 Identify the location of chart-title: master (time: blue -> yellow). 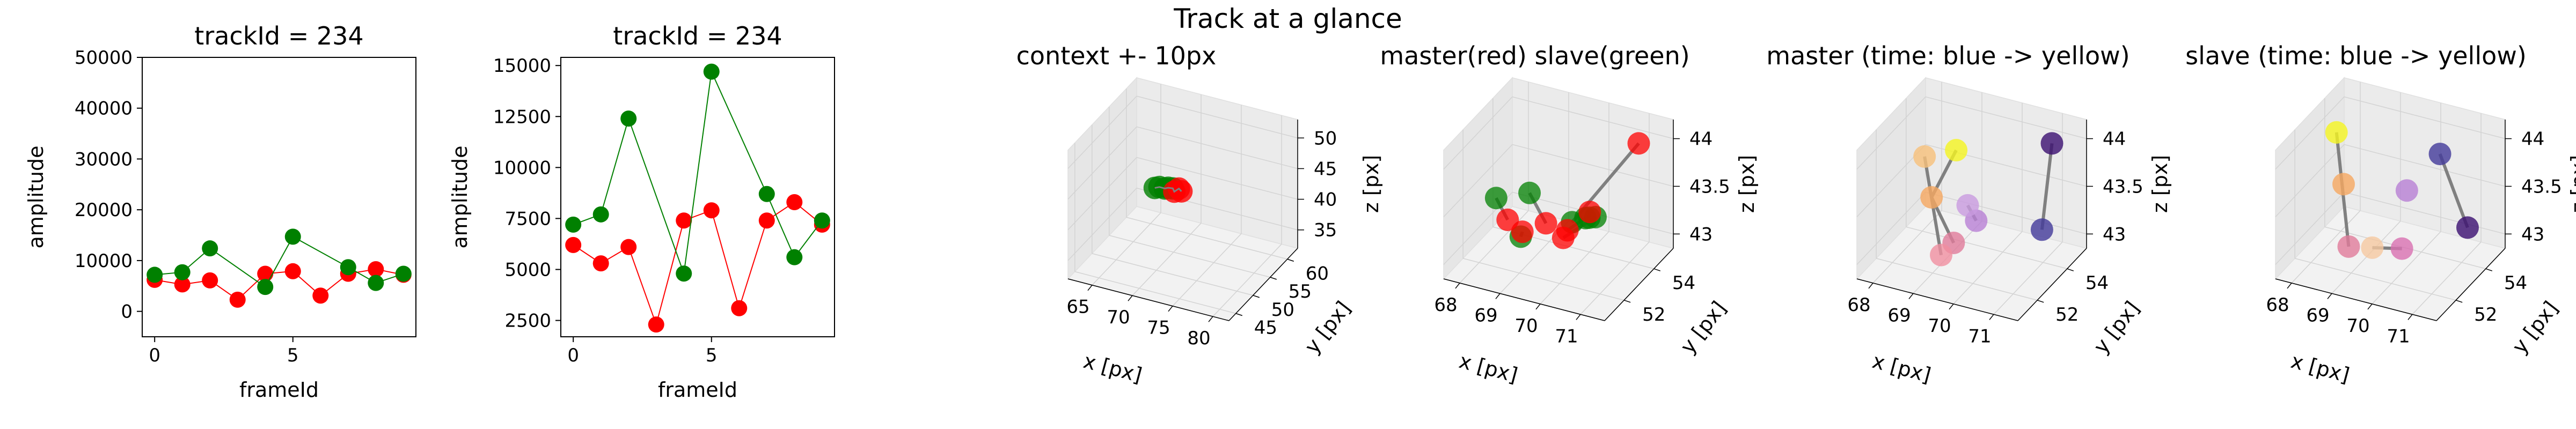
(1947, 55).